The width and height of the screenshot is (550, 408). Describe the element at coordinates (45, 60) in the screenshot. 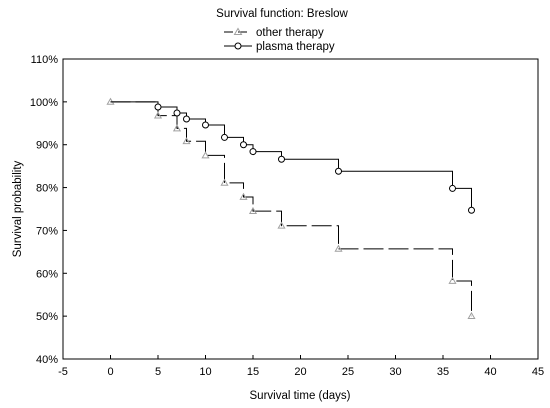

I see `y-tick-label: 110%` at that location.